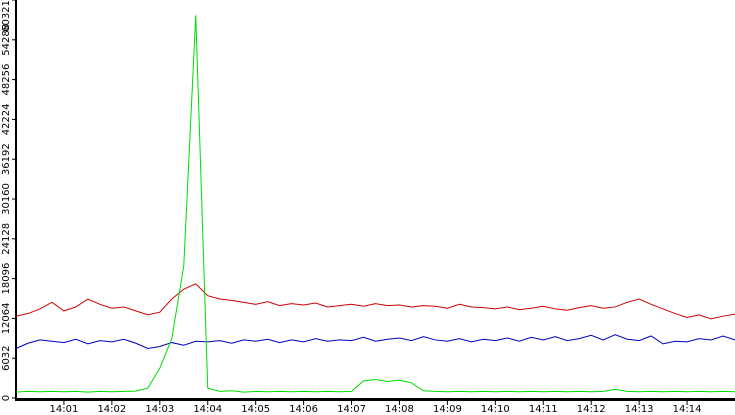 The width and height of the screenshot is (735, 415). Describe the element at coordinates (375, 399) in the screenshot. I see `x-axis` at that location.